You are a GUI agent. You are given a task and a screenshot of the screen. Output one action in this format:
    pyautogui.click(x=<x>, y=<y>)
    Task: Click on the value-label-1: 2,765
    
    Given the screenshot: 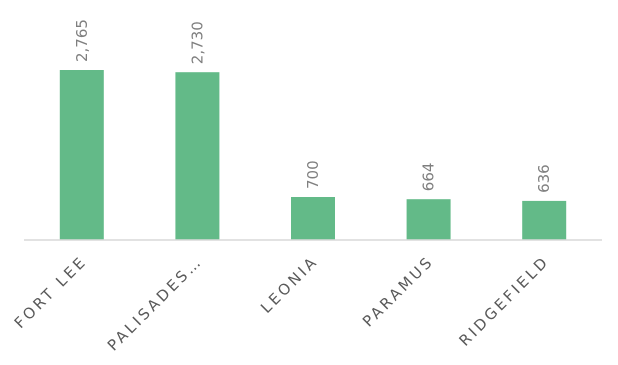 What is the action you would take?
    pyautogui.click(x=82, y=40)
    